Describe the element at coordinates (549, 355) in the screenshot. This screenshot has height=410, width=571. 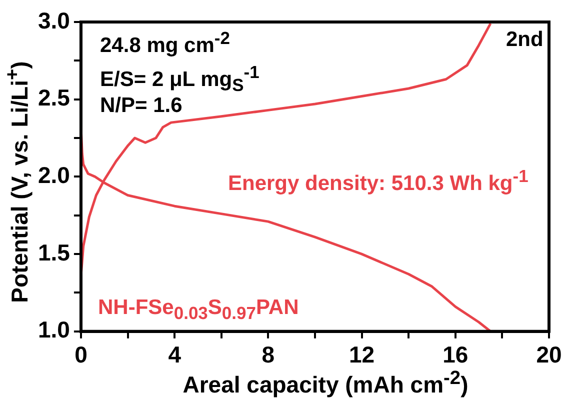
I see `x-tick-label: 20` at that location.